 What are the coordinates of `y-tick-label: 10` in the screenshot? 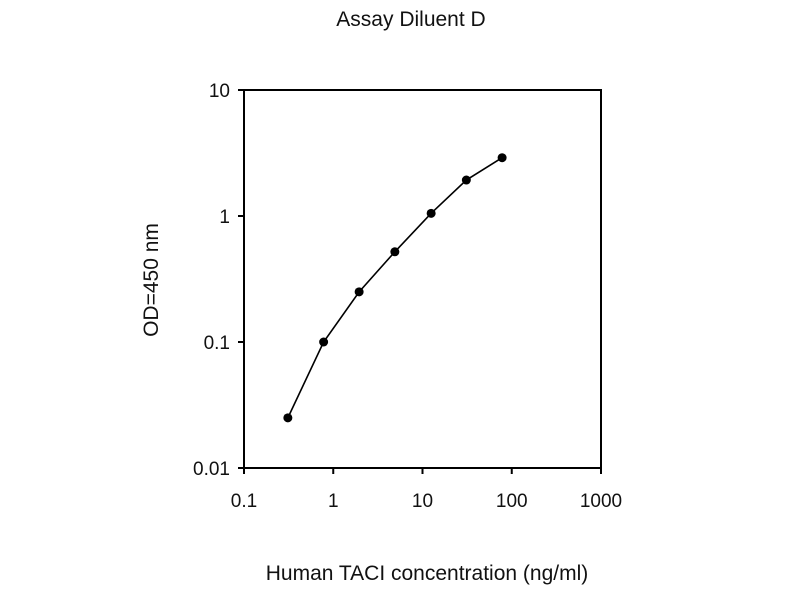 It's located at (219, 91).